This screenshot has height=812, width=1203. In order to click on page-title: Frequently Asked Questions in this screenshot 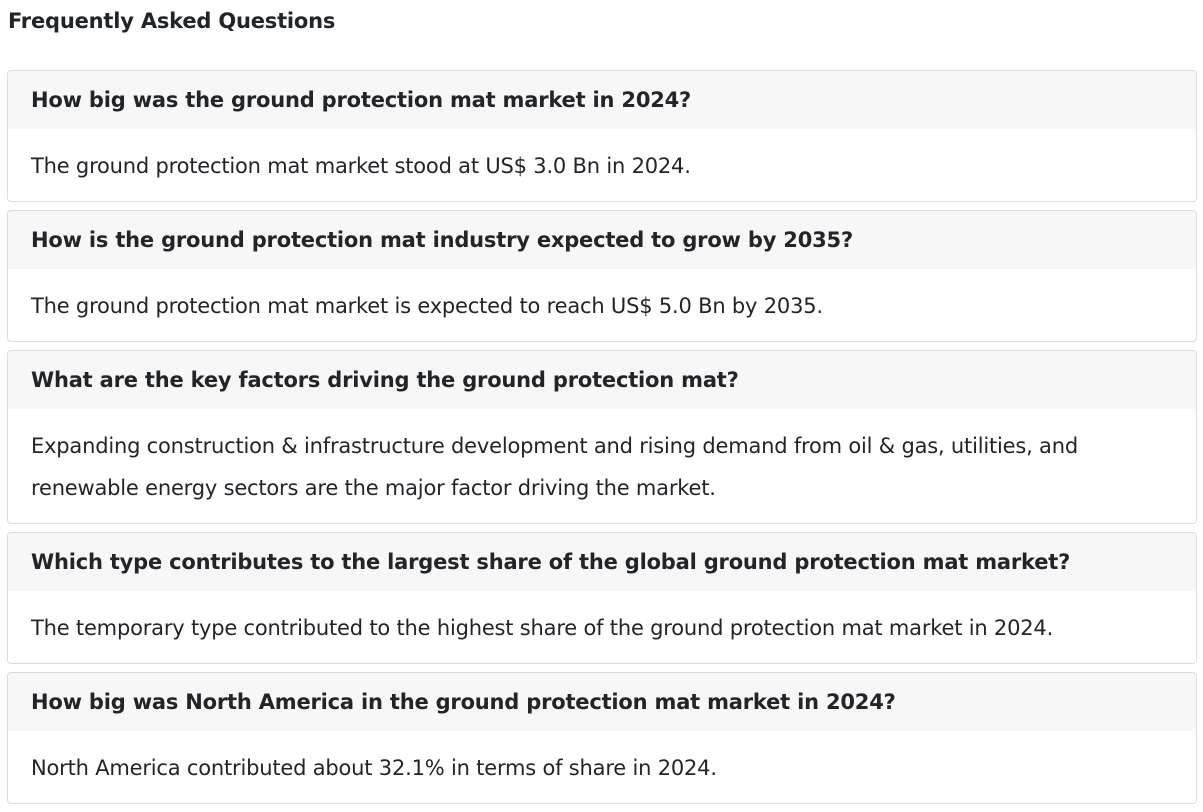, I will do `click(172, 21)`.